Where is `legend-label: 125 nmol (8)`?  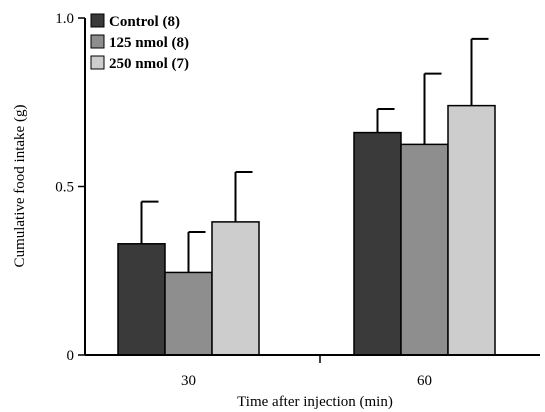 legend-label: 125 nmol (8) is located at coordinates (149, 43).